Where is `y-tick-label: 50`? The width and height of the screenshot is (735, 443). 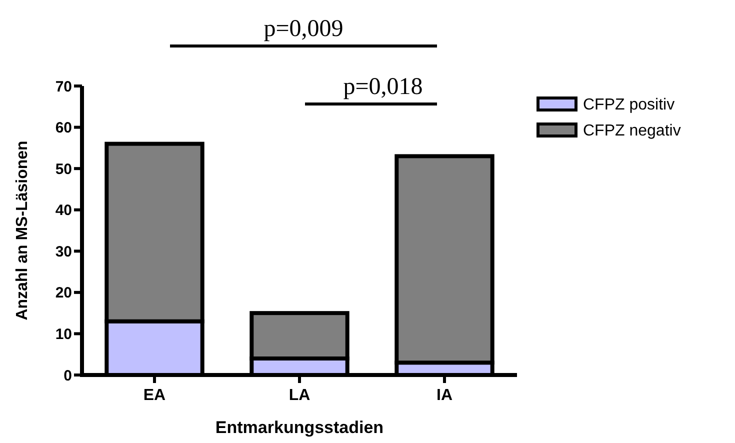 y-tick-label: 50 is located at coordinates (63, 169).